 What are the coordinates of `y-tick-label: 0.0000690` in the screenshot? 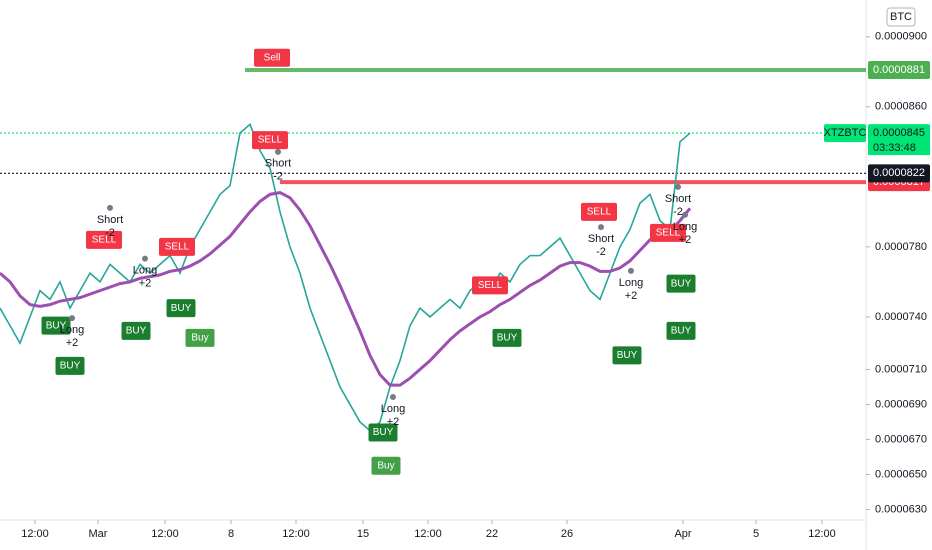 It's located at (901, 404).